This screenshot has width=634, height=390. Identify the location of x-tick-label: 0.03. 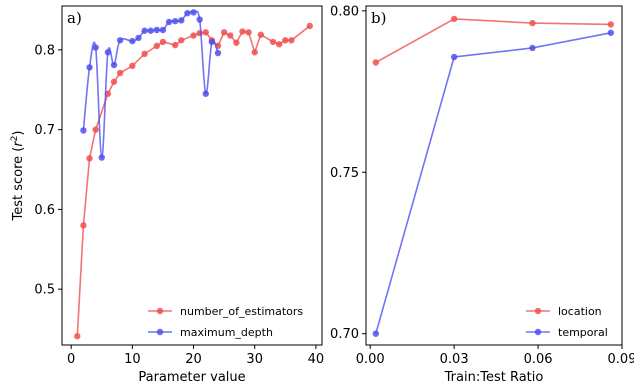
(454, 359).